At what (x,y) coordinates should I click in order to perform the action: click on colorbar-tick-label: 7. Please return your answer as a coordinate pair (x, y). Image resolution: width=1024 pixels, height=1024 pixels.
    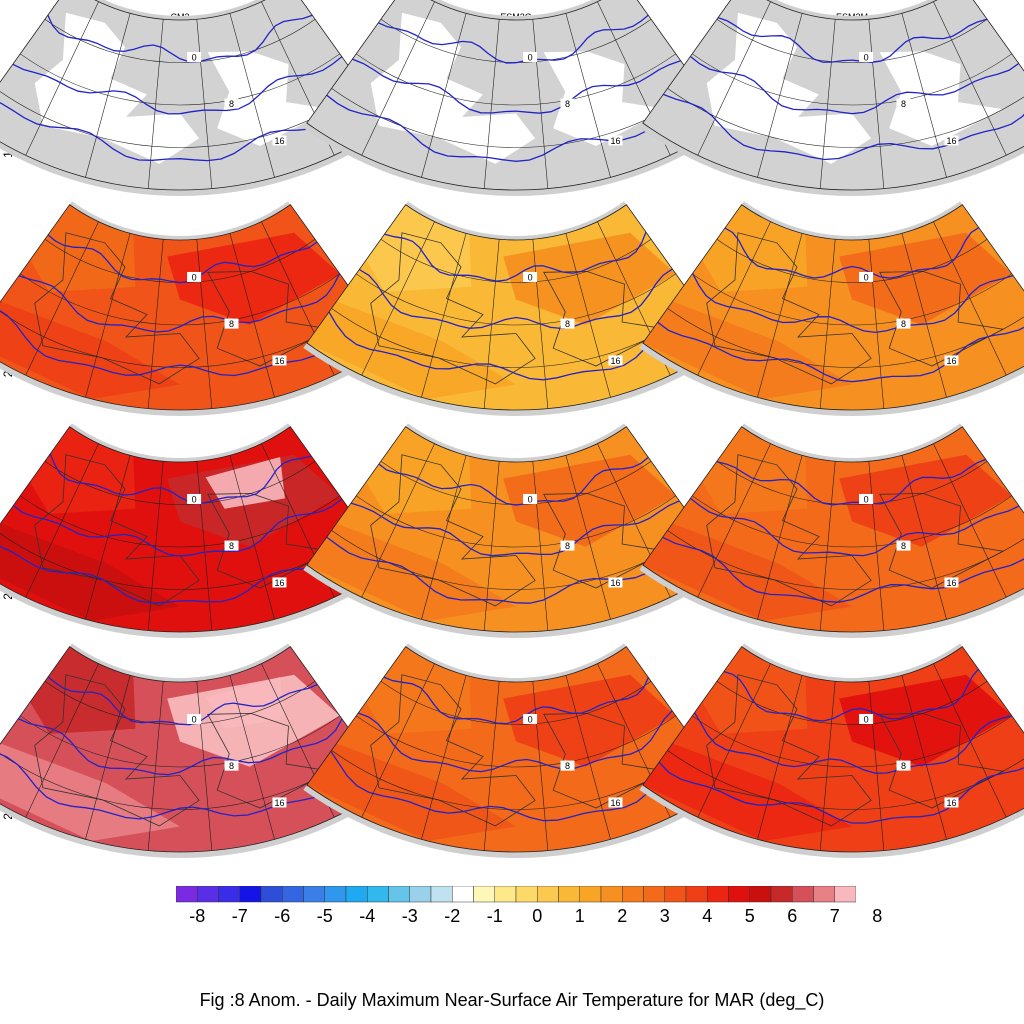
    Looking at the image, I should click on (834, 916).